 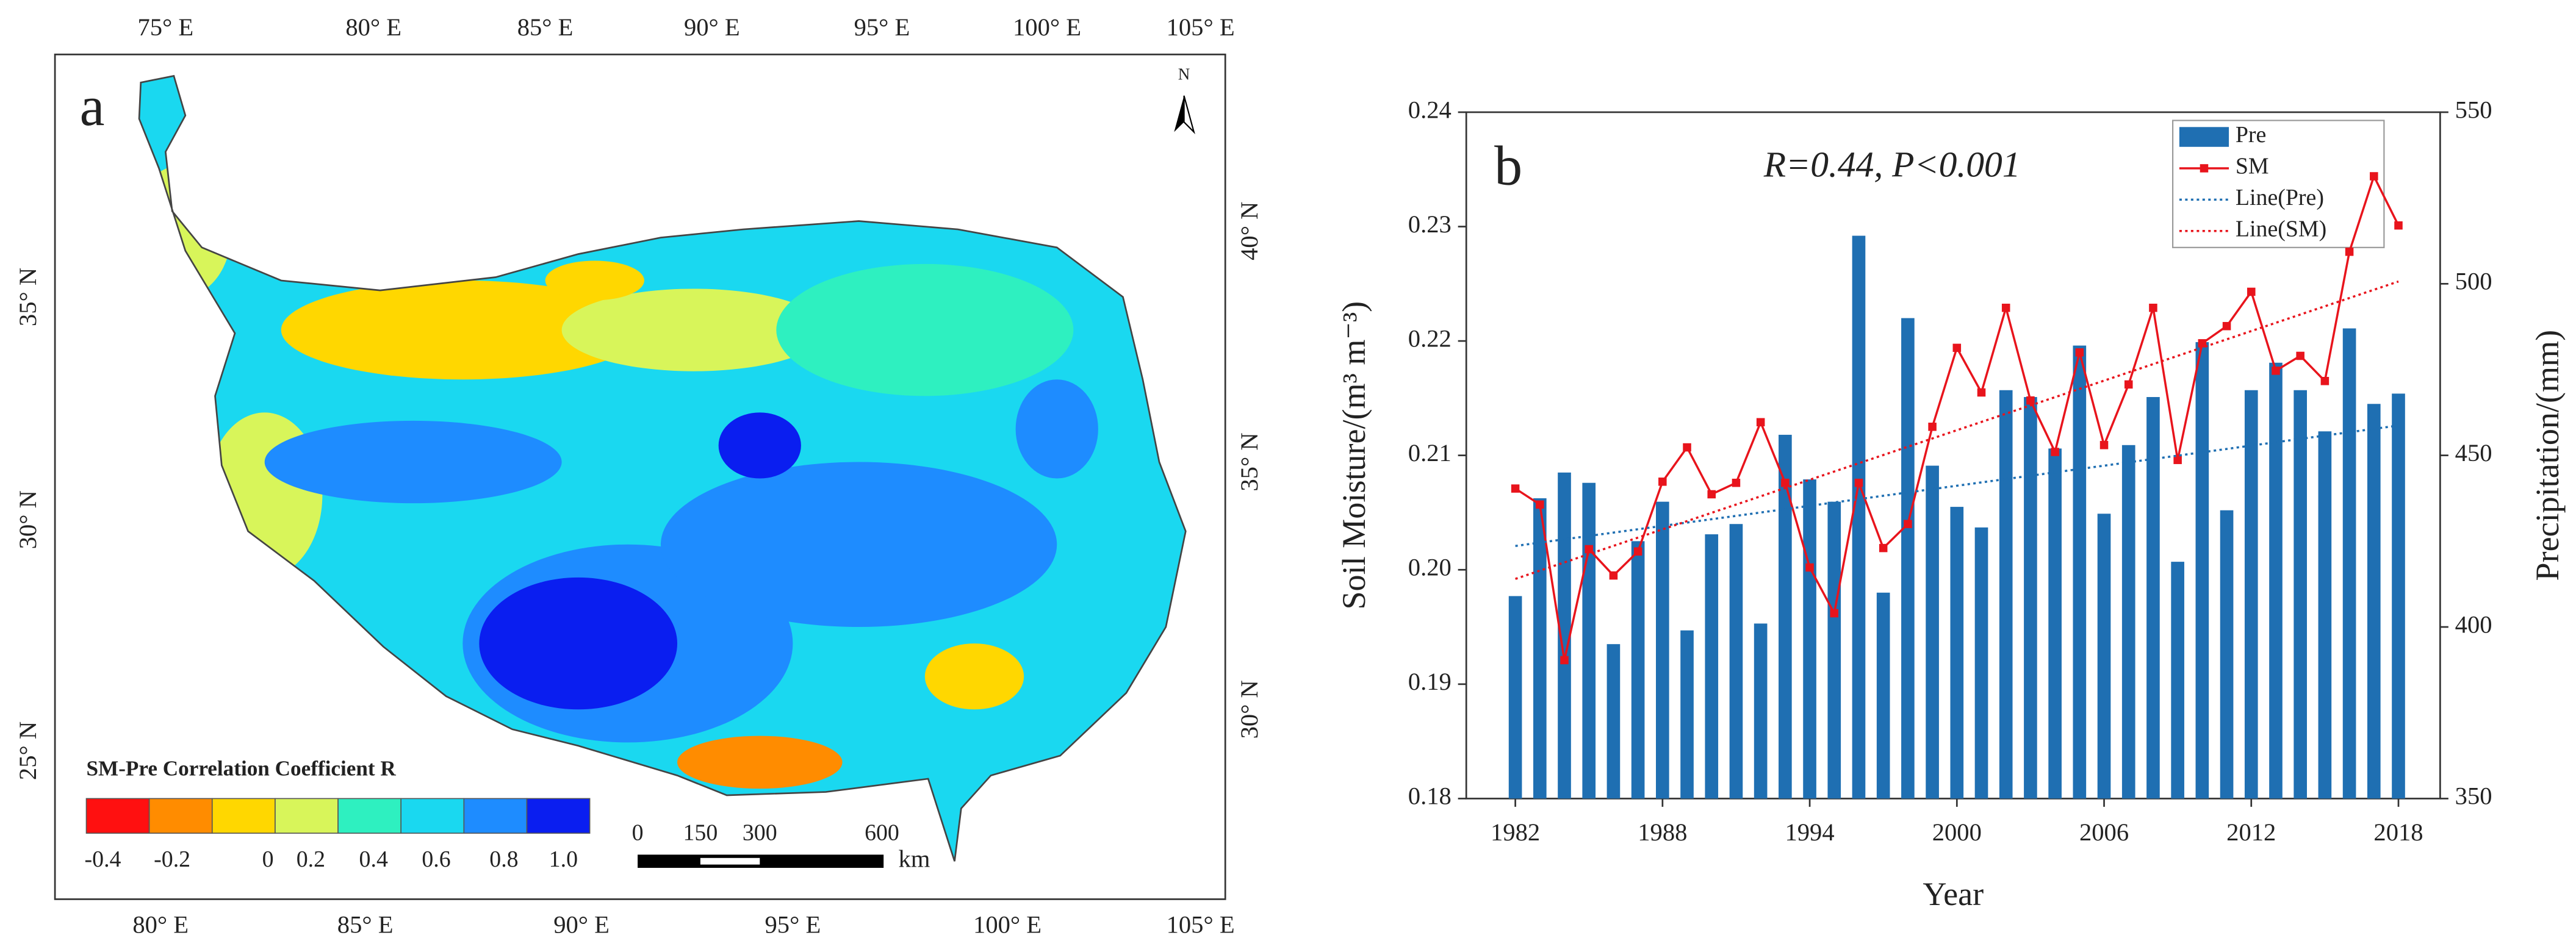 What do you see at coordinates (373, 27) in the screenshot?
I see `lon-label: 80° E` at bounding box center [373, 27].